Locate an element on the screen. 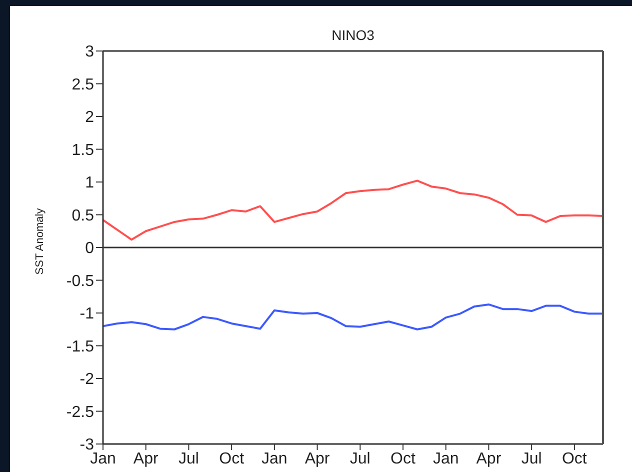  y-tick-label: -1.5 is located at coordinates (80, 347).